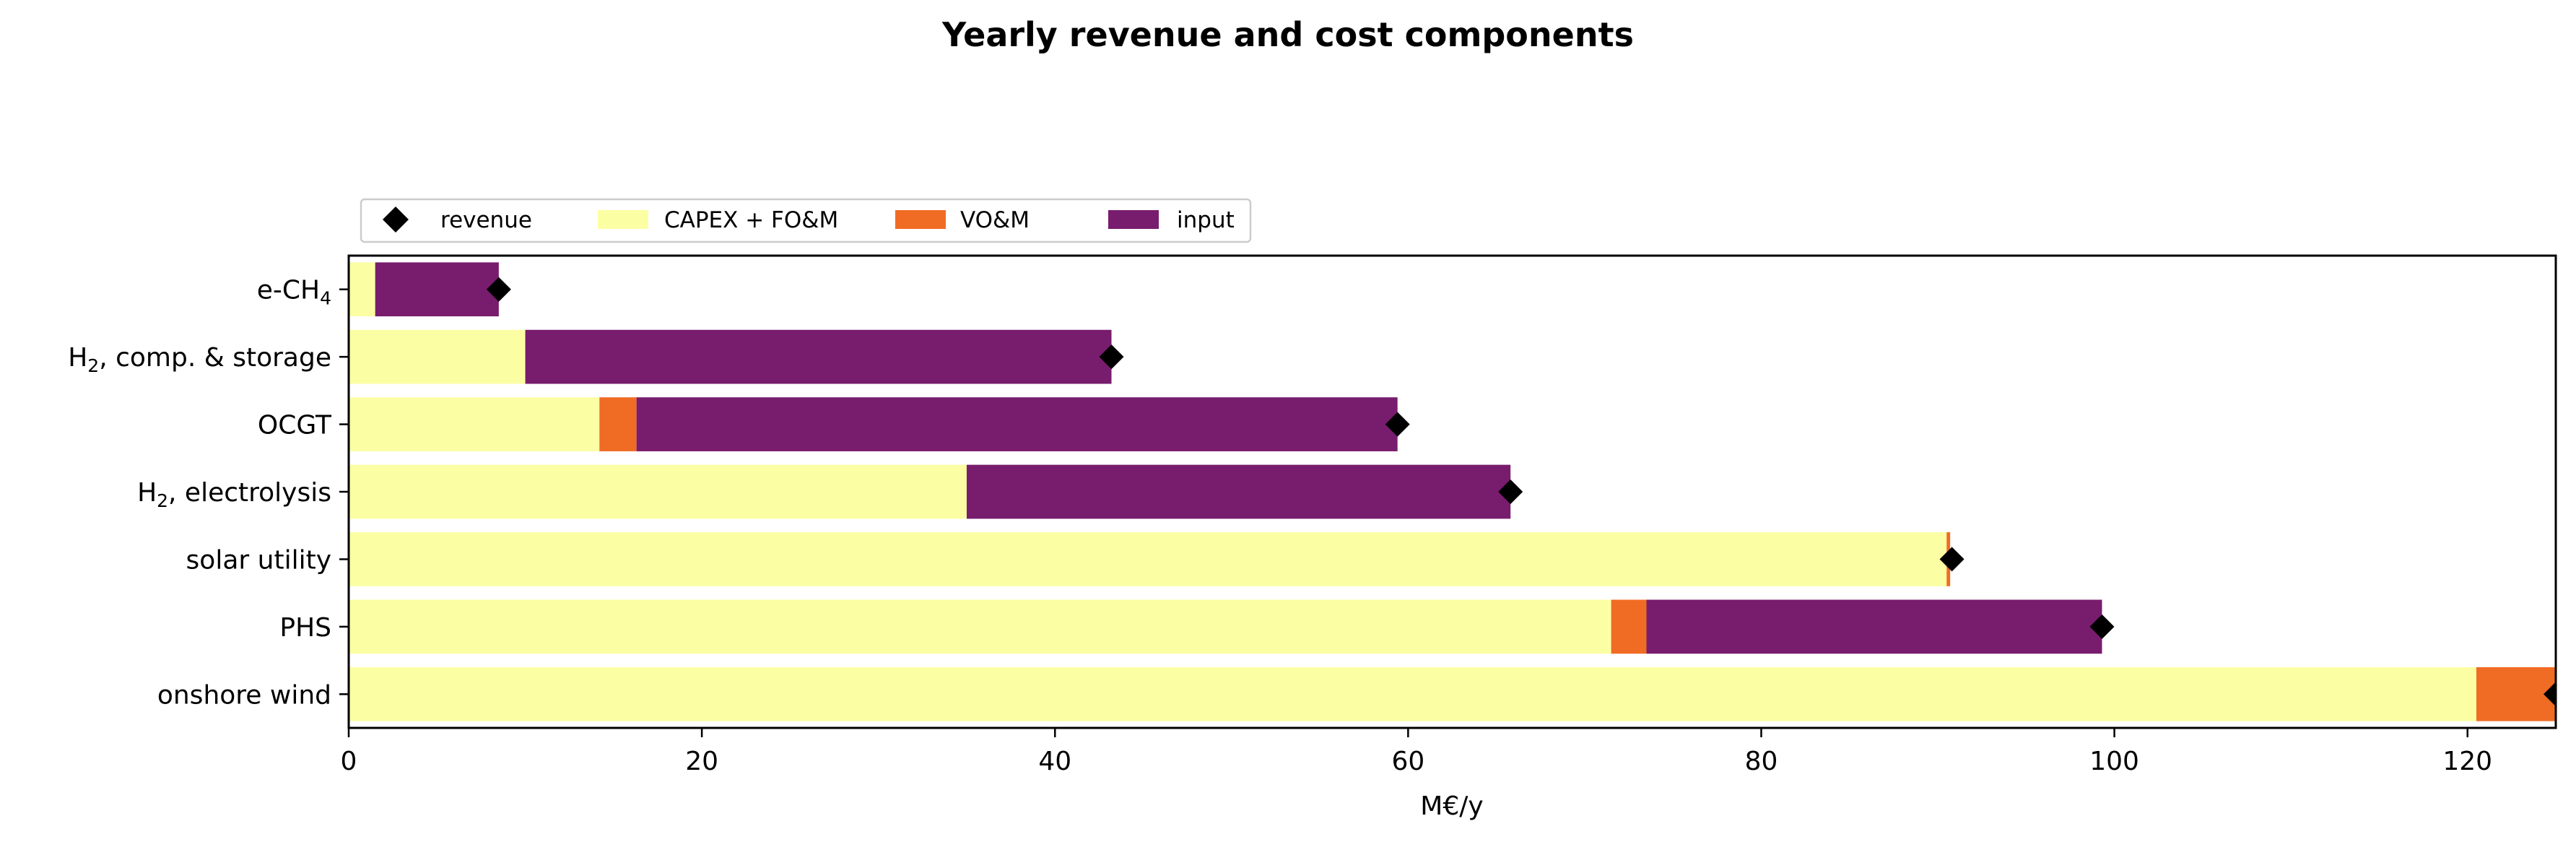 Image resolution: width=2576 pixels, height=842 pixels. Describe the element at coordinates (295, 425) in the screenshot. I see `category-label-2: OCGT` at that location.